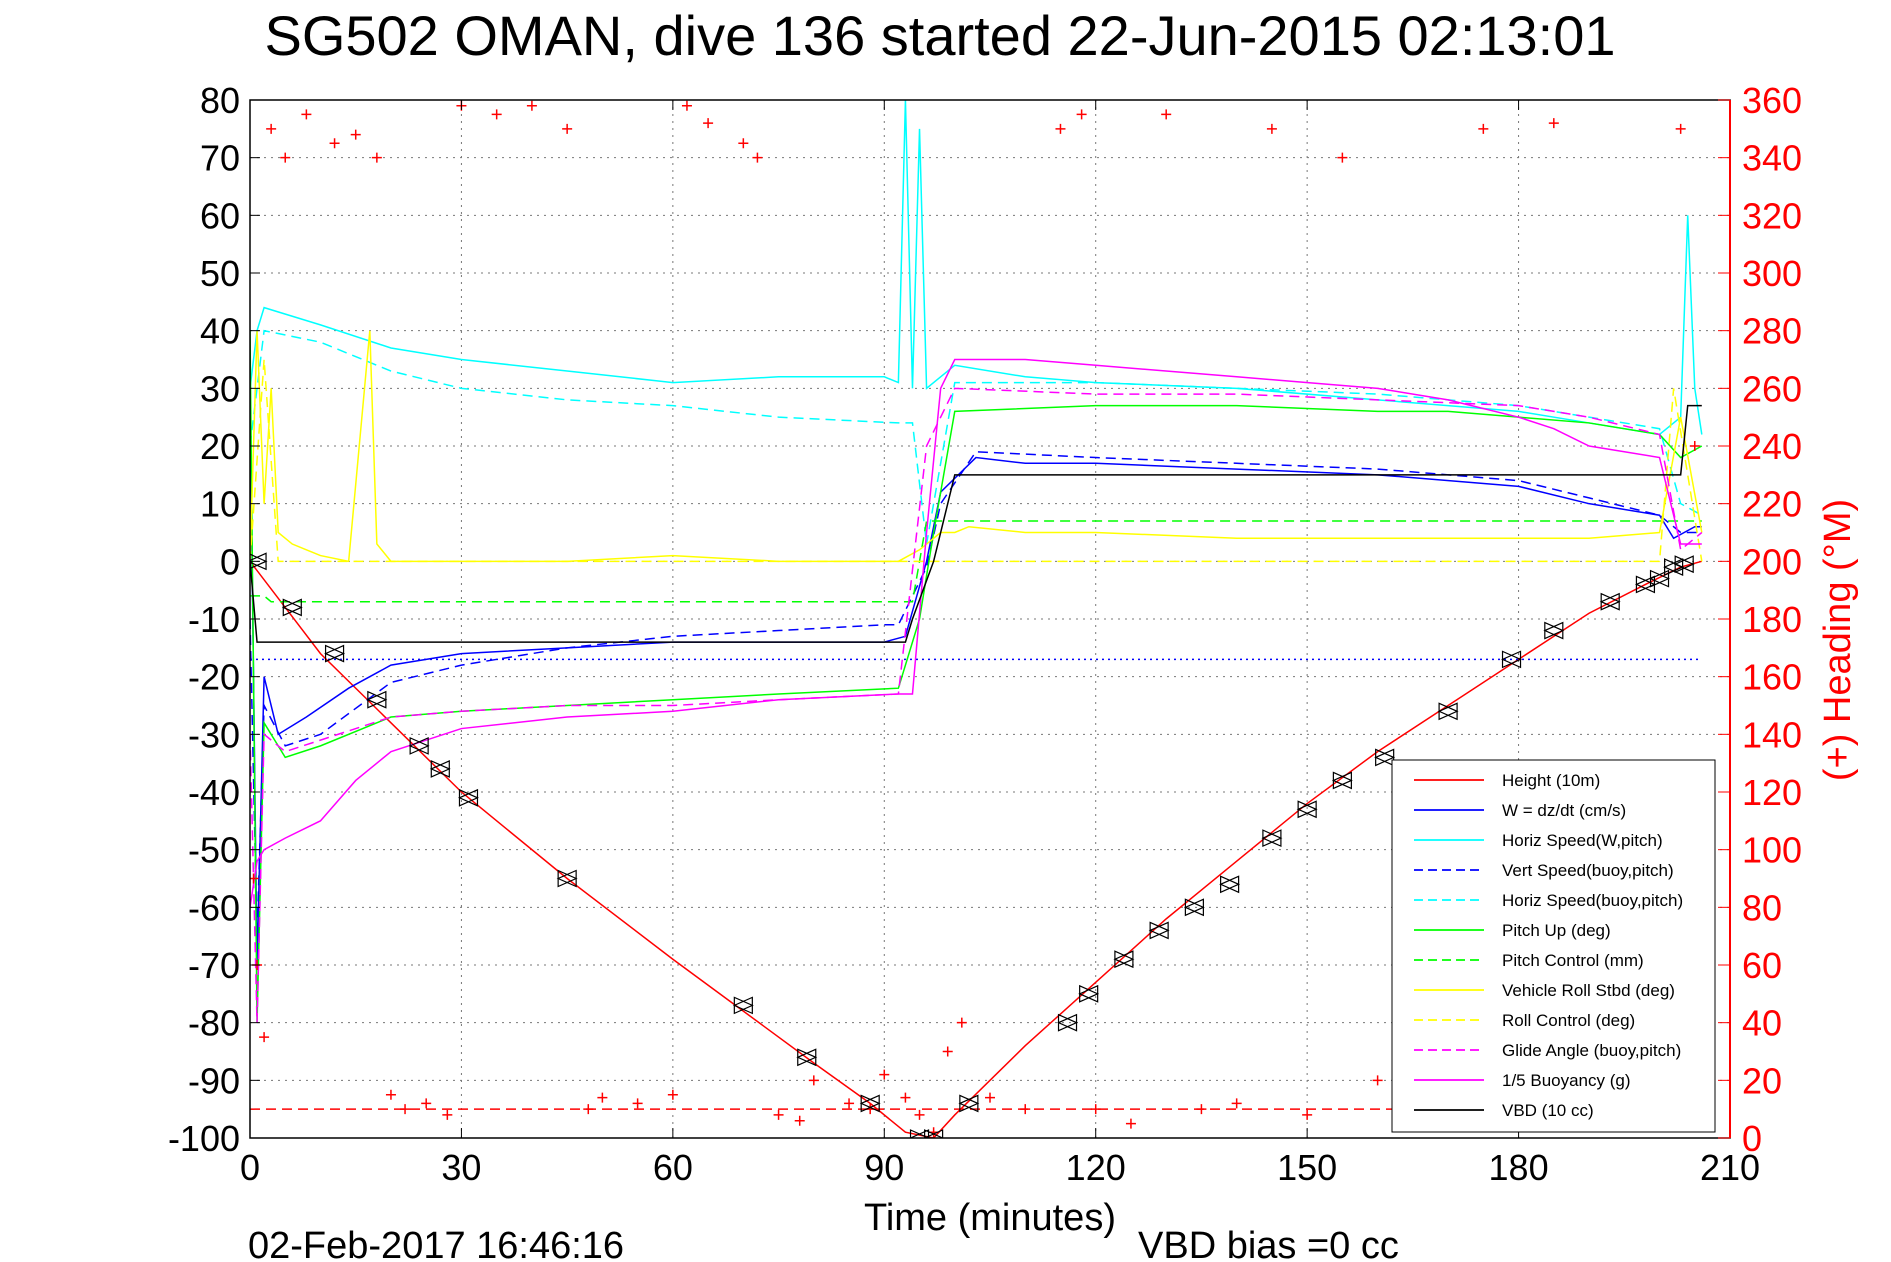 Image resolution: width=1891 pixels, height=1262 pixels. Describe the element at coordinates (214, 792) in the screenshot. I see `y-tick-label: -40` at that location.